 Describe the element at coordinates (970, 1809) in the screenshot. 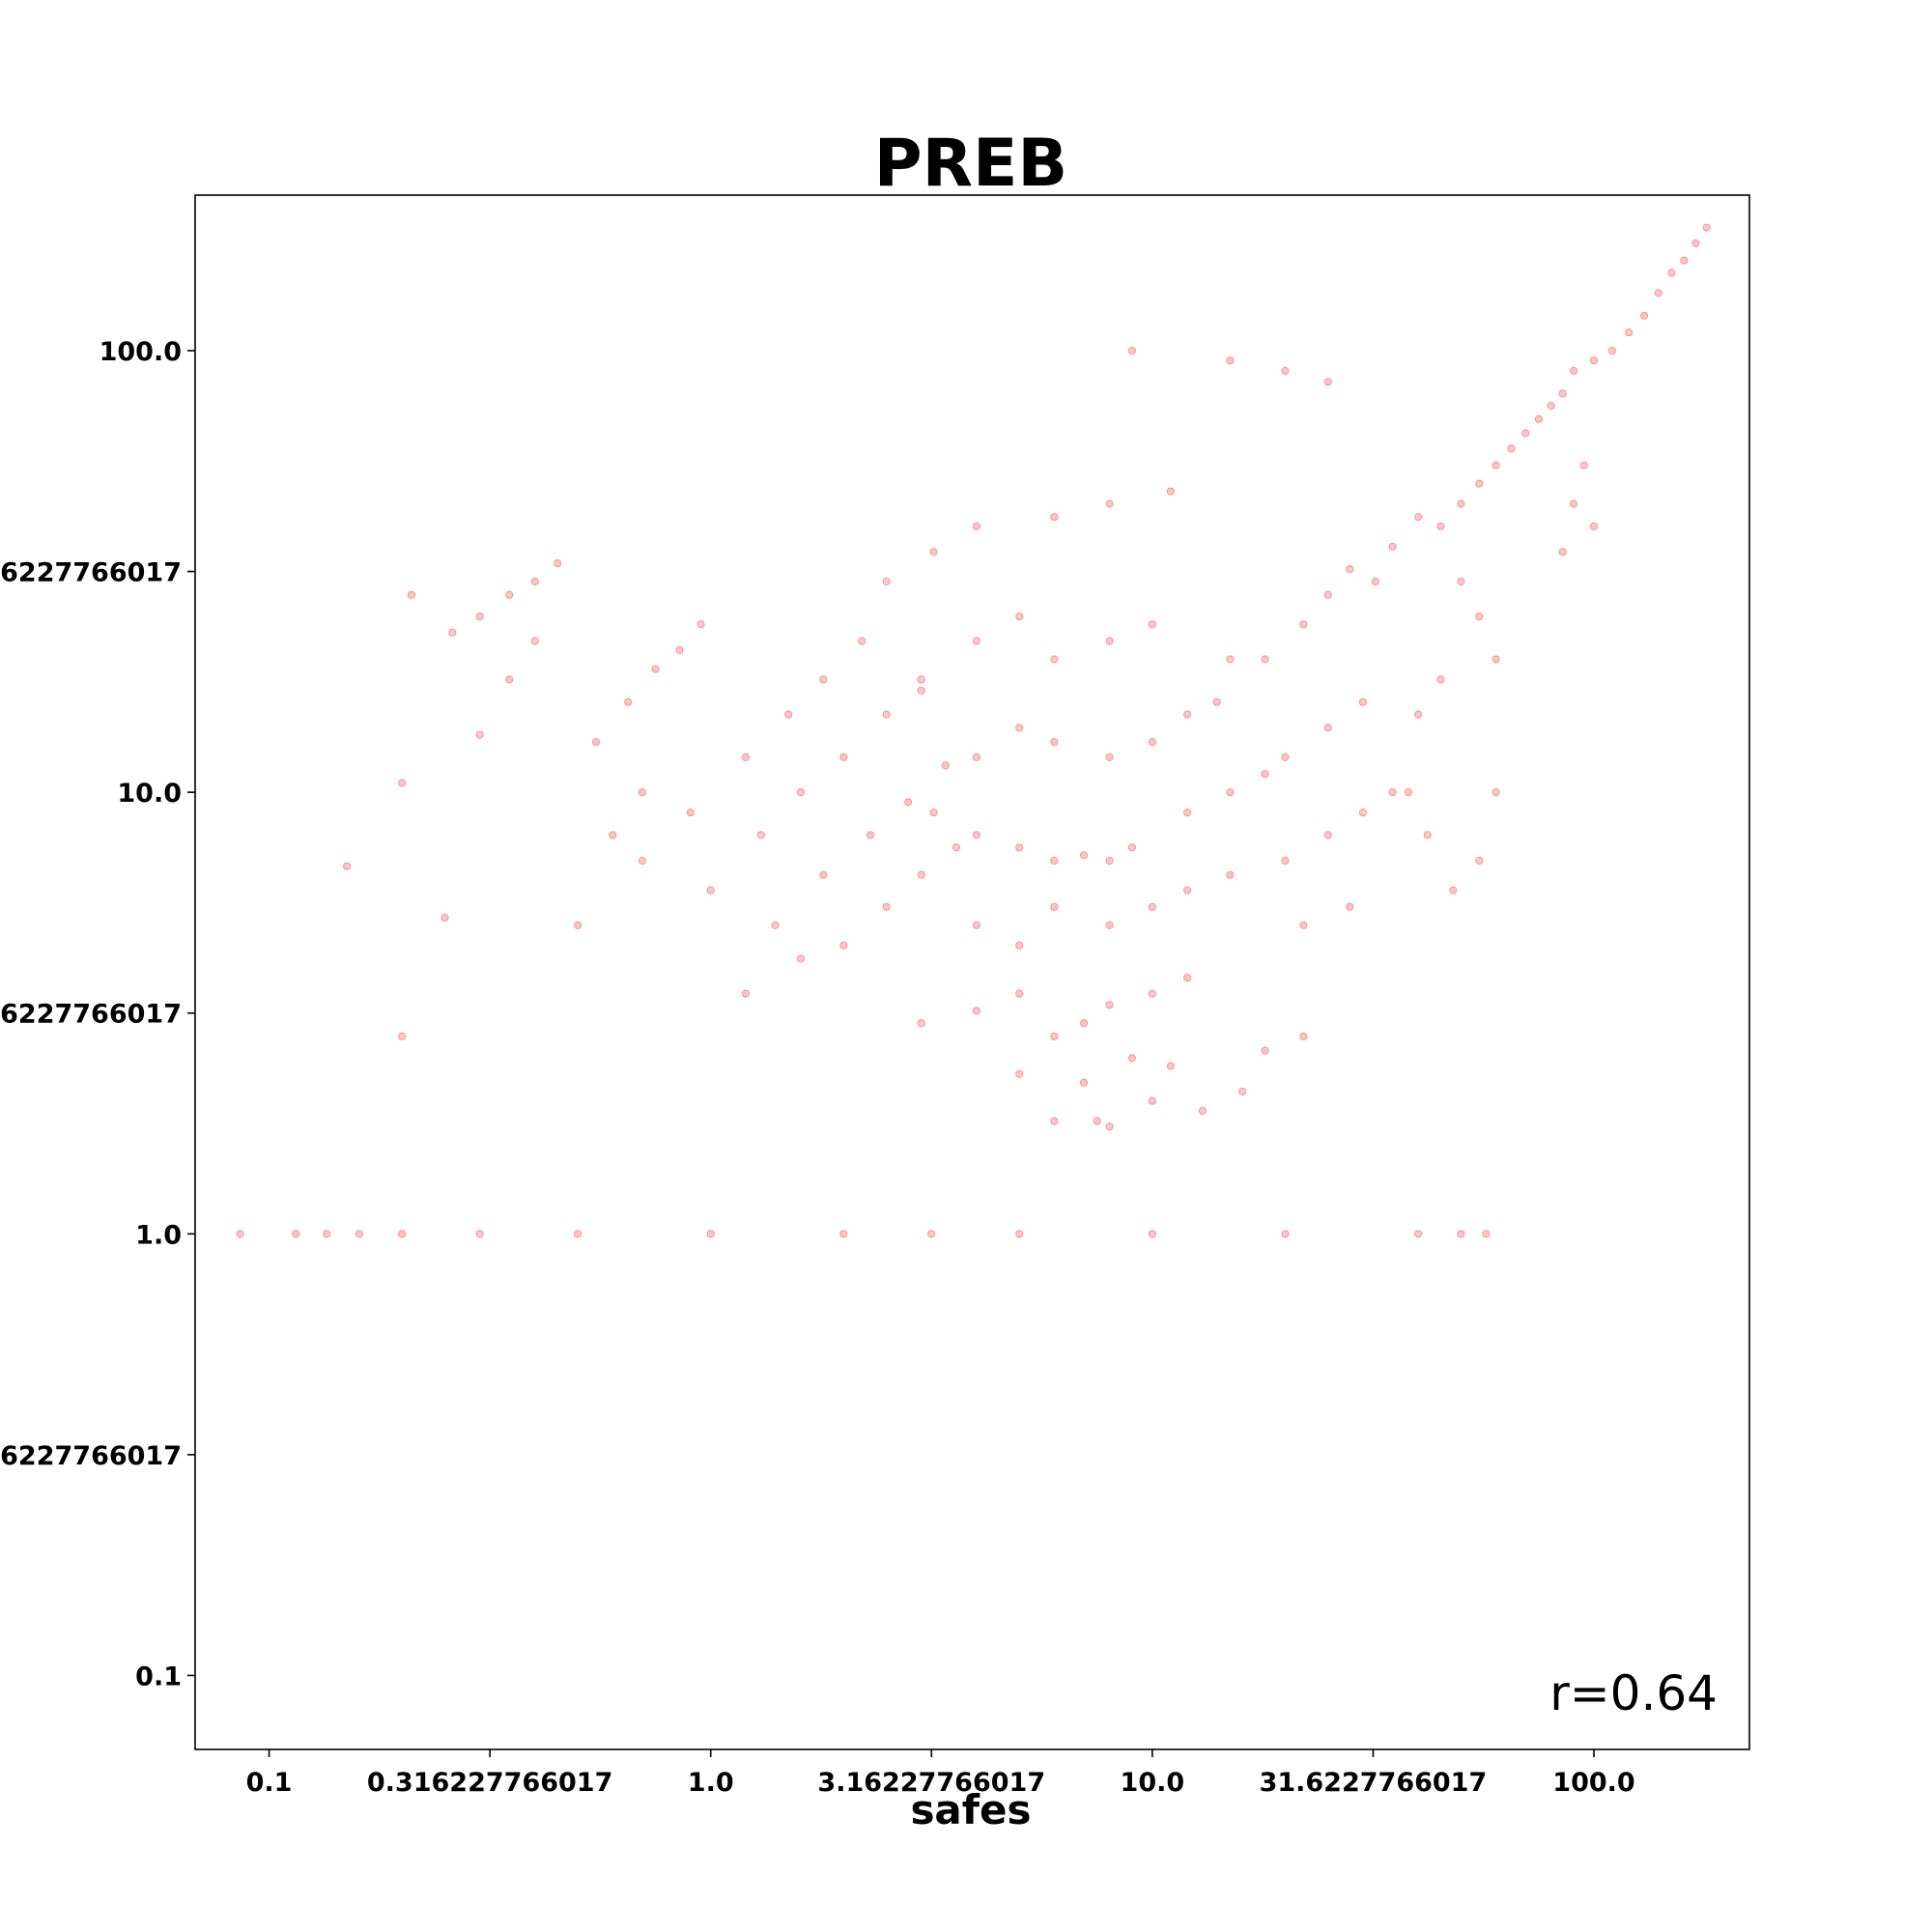

I see `x-axis-label: safes` at that location.